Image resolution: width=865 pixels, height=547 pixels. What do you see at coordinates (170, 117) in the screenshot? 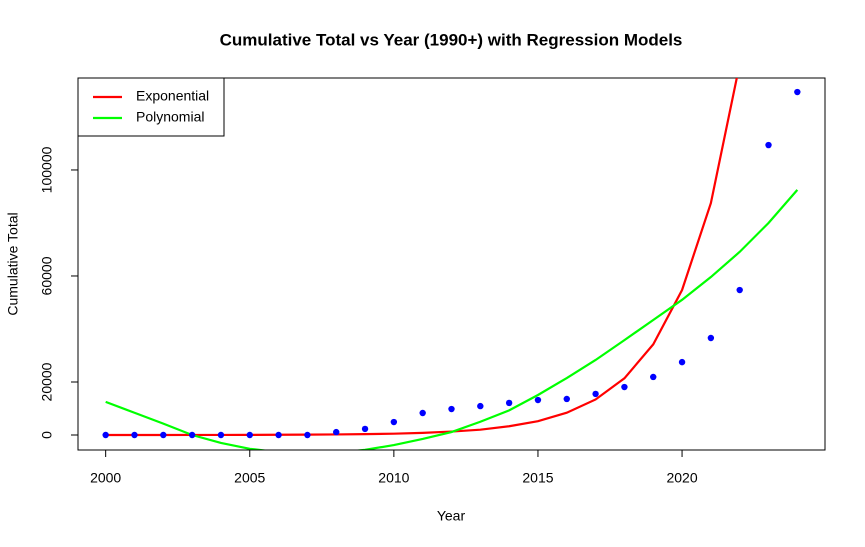
I see `legend-label: Polynomial` at bounding box center [170, 117].